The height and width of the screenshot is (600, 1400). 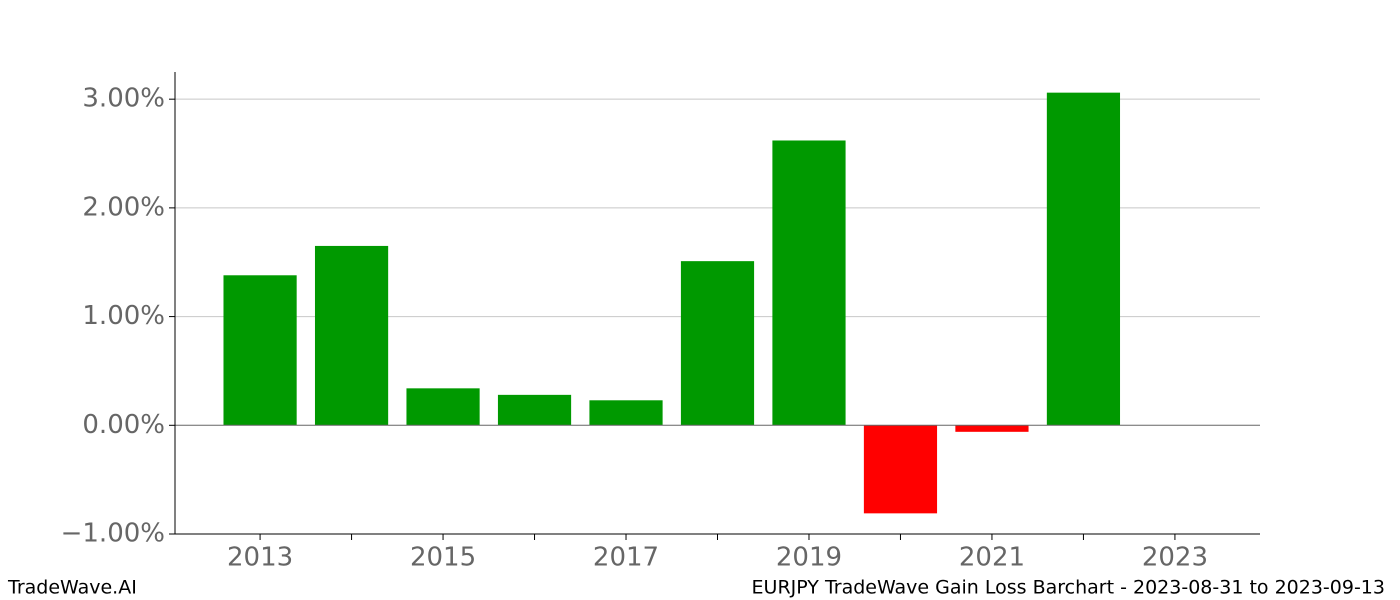 What do you see at coordinates (626, 558) in the screenshot?
I see `x-tick-label: 2017` at bounding box center [626, 558].